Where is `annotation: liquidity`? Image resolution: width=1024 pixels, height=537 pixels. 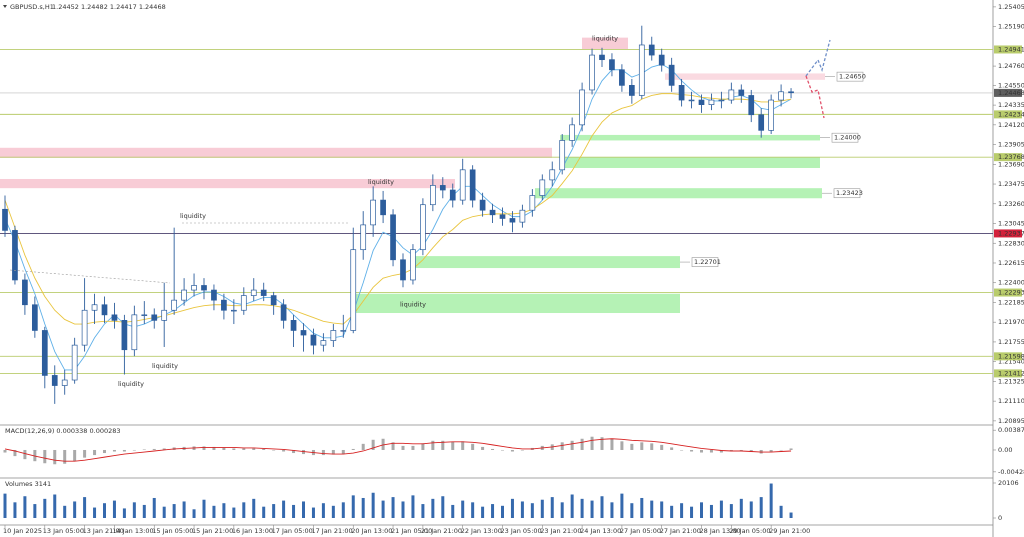 annotation: liquidity is located at coordinates (193, 216).